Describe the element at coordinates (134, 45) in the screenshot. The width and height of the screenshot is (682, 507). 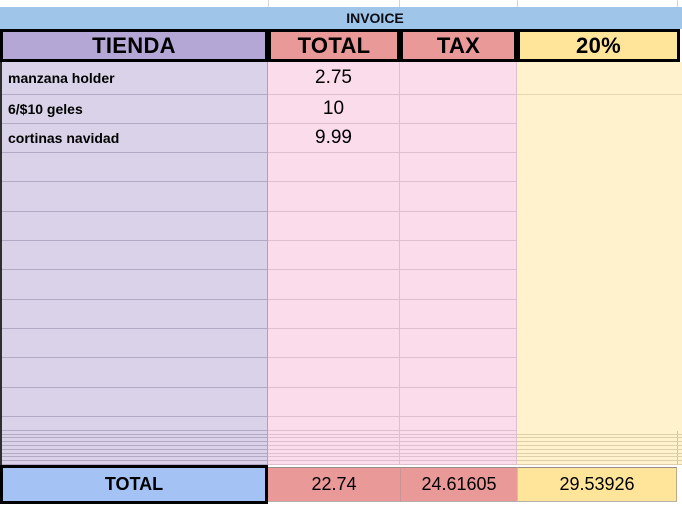
I see `header-cell-tienda: TIENDA` at that location.